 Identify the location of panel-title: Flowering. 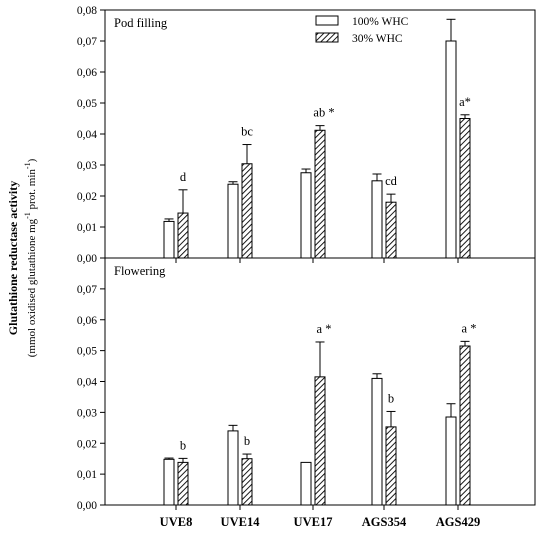
(140, 271).